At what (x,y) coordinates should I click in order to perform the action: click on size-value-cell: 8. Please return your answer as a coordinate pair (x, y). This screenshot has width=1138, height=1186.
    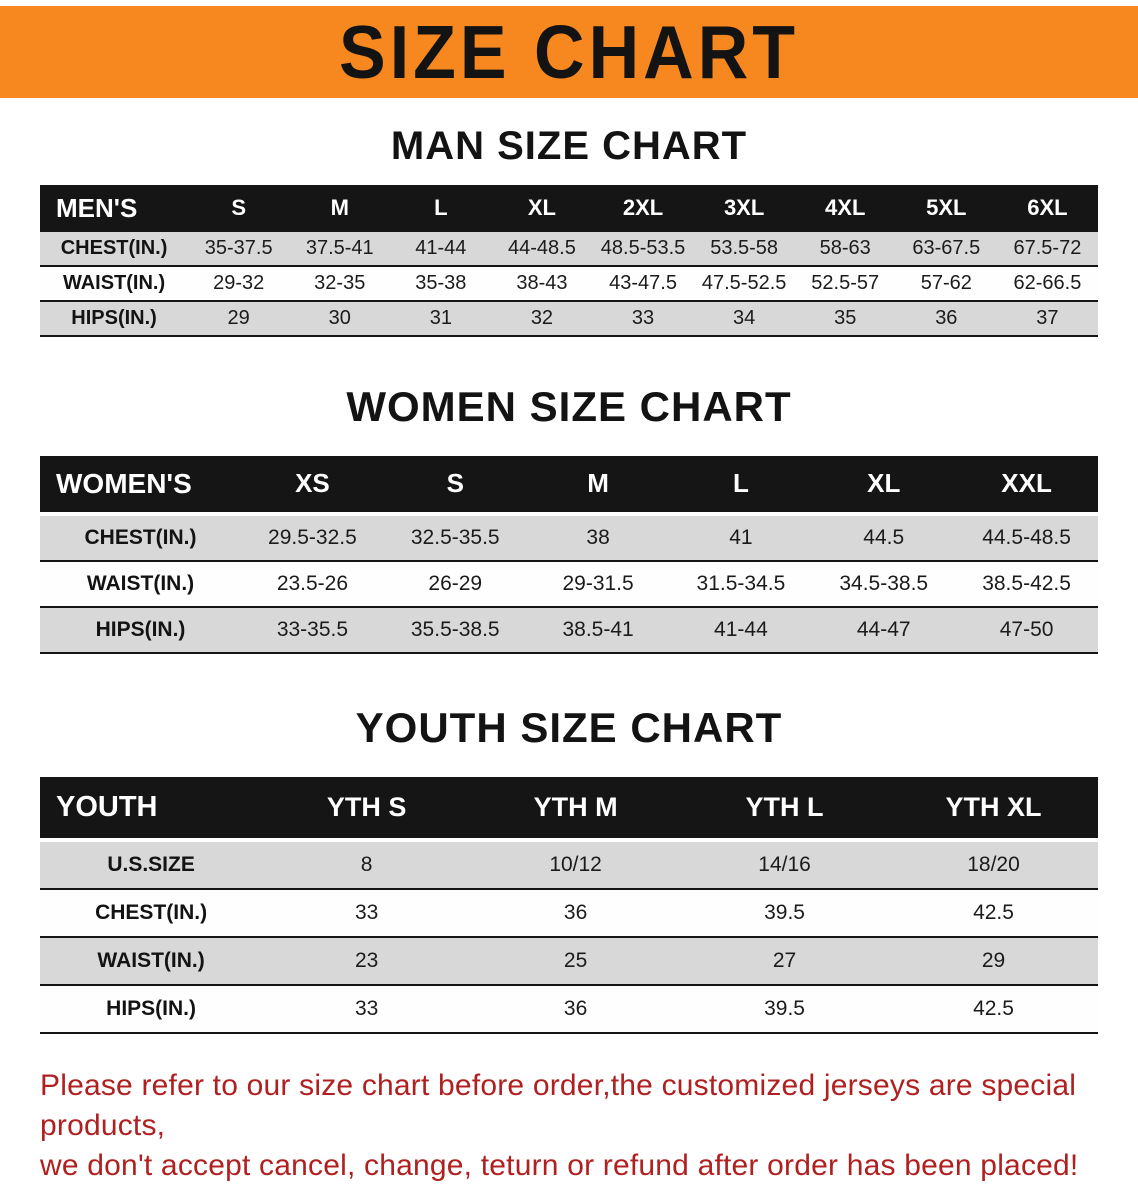
    Looking at the image, I should click on (367, 864).